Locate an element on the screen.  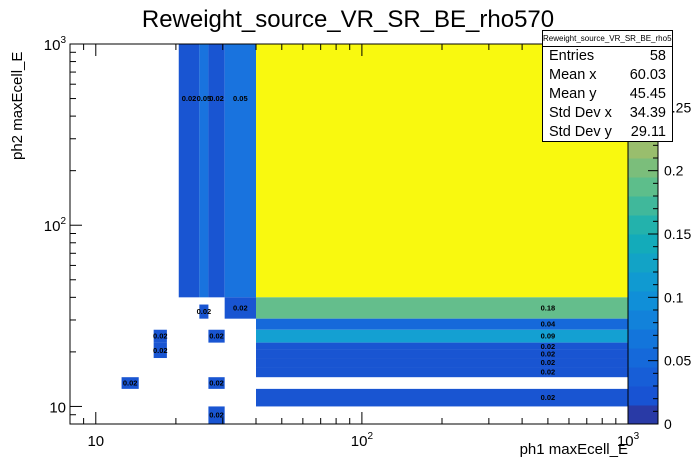
stats-value: 58 is located at coordinates (657, 56).